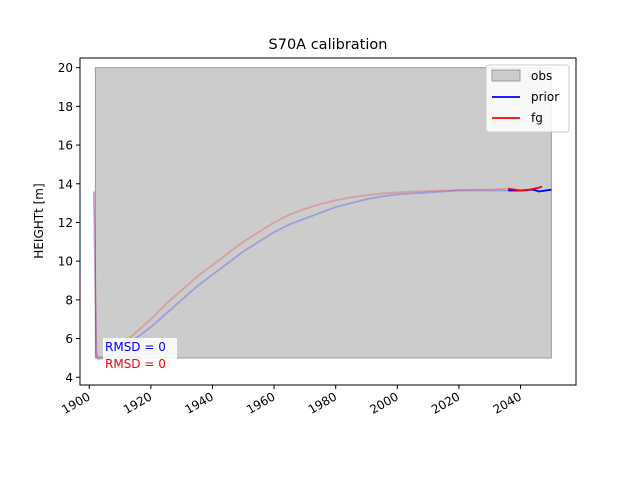  Describe the element at coordinates (135, 347) in the screenshot. I see `rmsd-annotation-prior: RMSD = 0` at that location.